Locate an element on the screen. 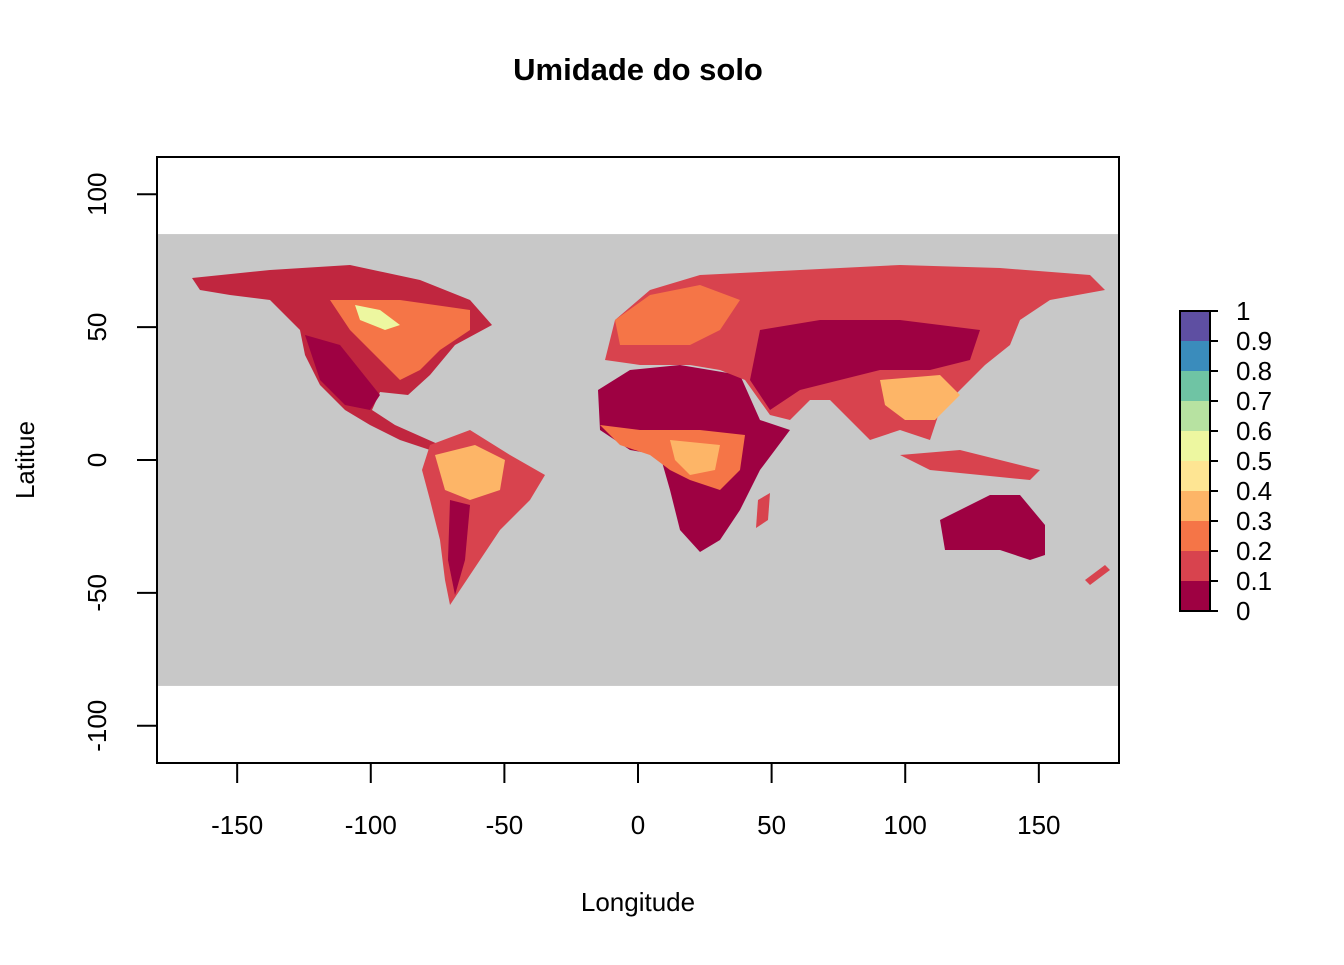  legend: 00.10.20.30.40.50.60.70.80.91 is located at coordinates (1225, 461).